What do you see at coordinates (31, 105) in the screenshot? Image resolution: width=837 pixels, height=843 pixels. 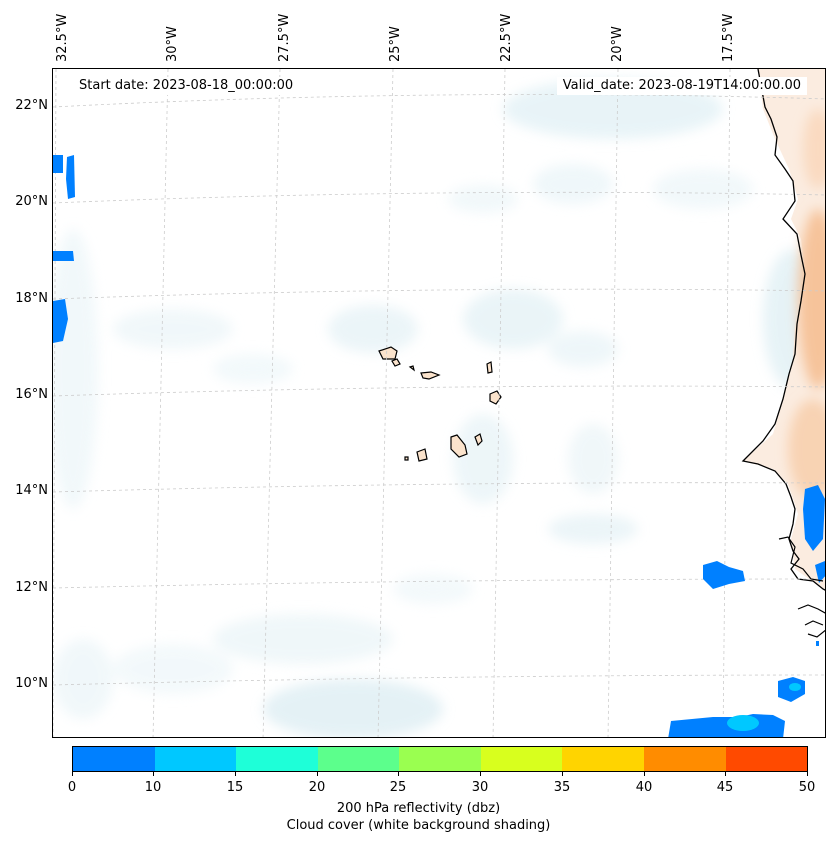 I see `lat-label-22n: 22°N` at bounding box center [31, 105].